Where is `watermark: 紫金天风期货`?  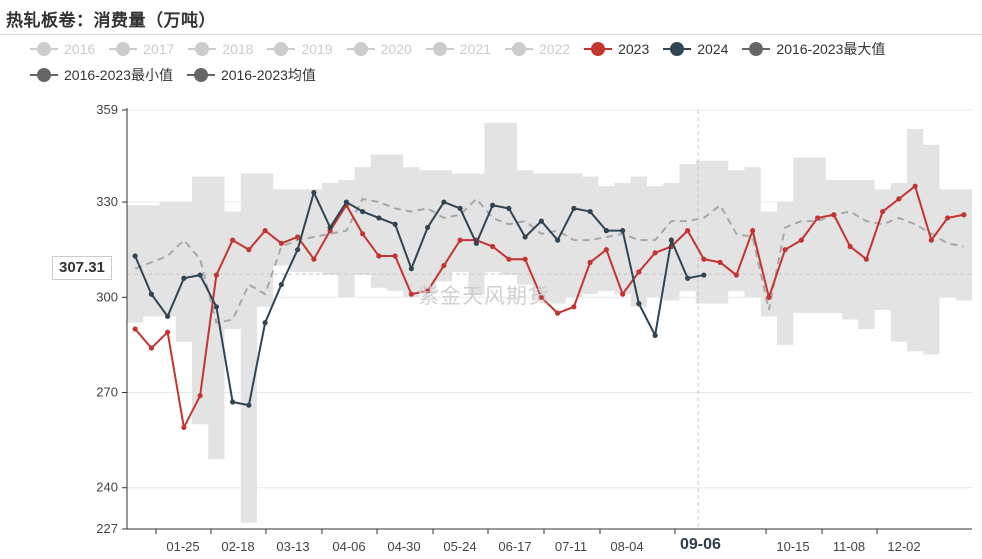
watermark: 紫金天风期货 is located at coordinates (484, 296).